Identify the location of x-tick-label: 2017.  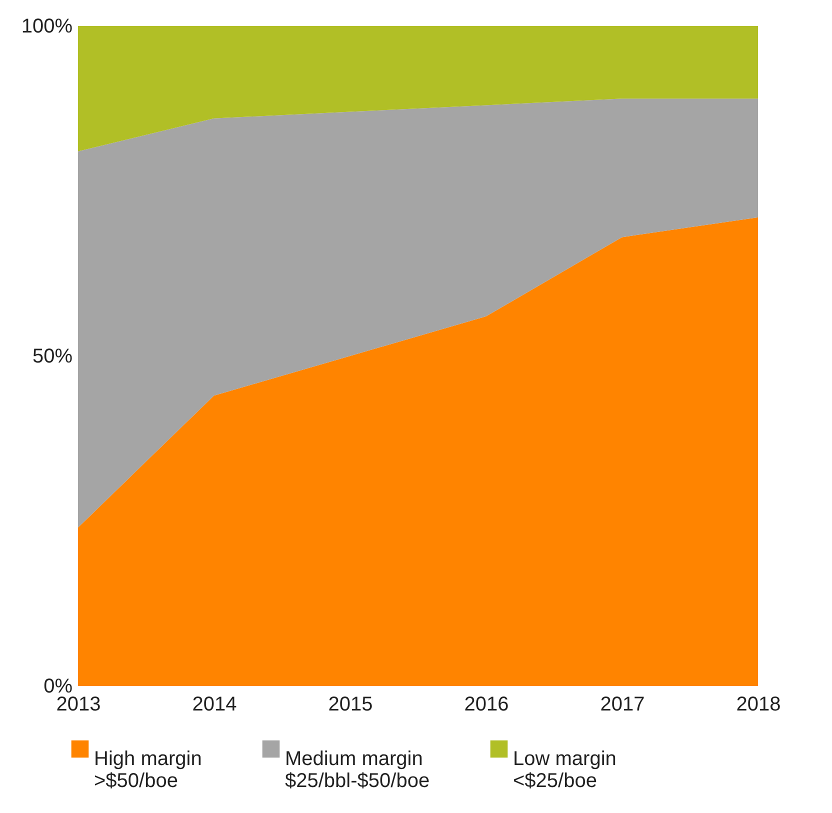
(622, 705).